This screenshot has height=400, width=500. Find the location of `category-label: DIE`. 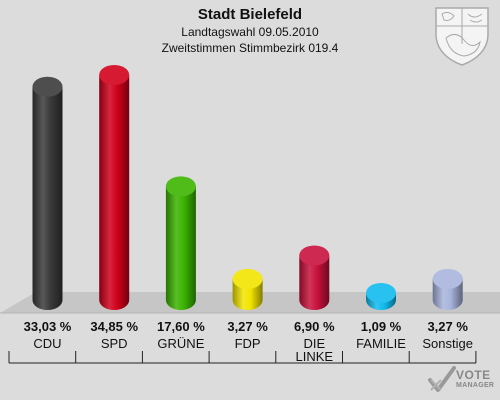

category-label: DIE is located at coordinates (314, 343).